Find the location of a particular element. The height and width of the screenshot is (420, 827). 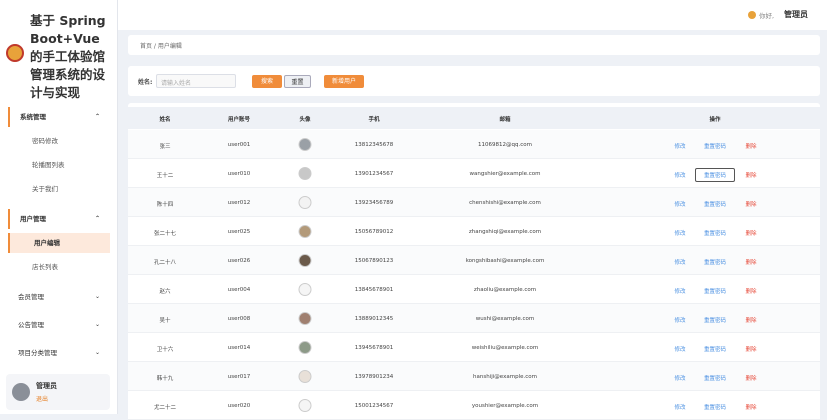

menu-group: 项目分类管理 ⌄ is located at coordinates (59, 353).